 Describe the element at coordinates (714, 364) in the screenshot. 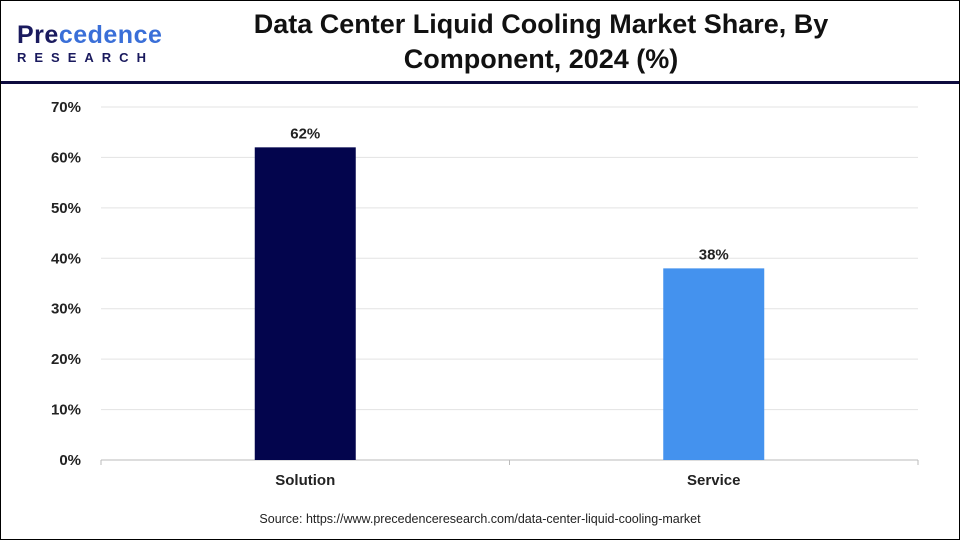

I see `bar-service` at that location.